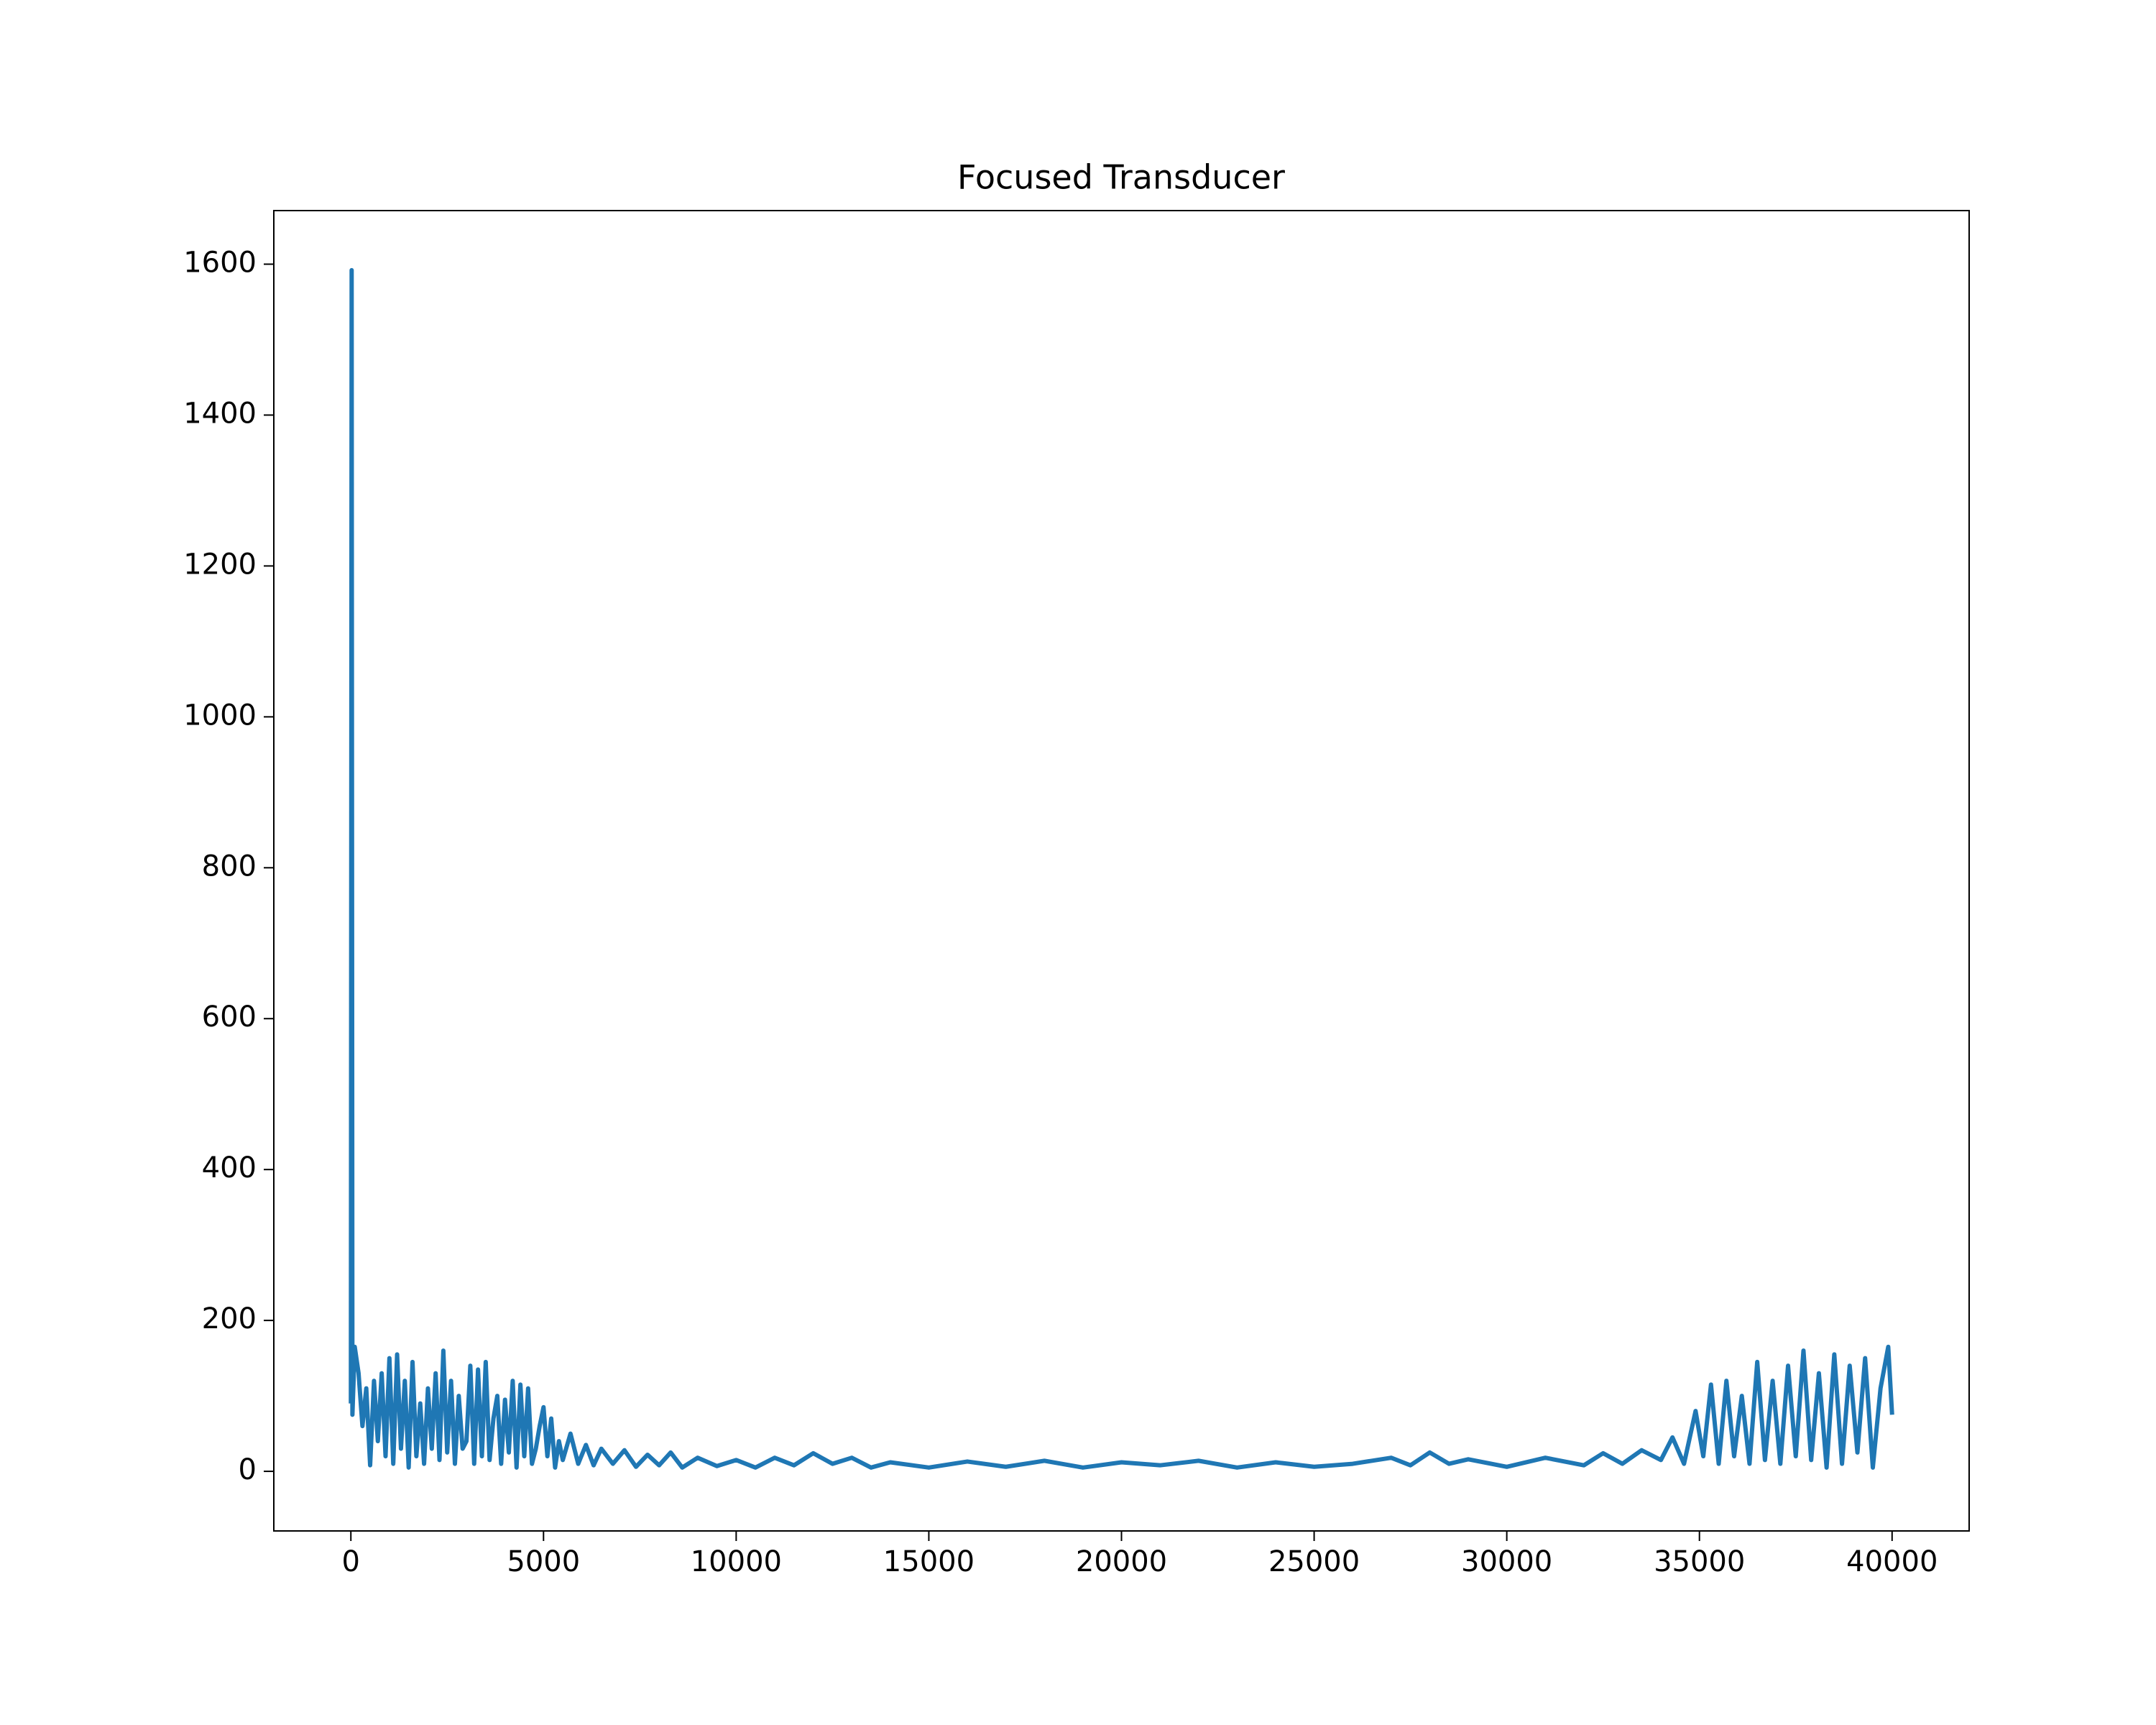  Describe the element at coordinates (220, 413) in the screenshot. I see `y-tick-label: 1400` at that location.